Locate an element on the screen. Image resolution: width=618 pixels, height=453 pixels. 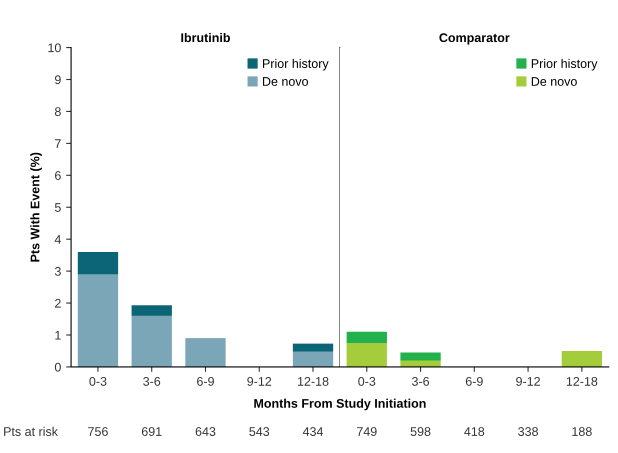
text: 543 is located at coordinates (259, 431).